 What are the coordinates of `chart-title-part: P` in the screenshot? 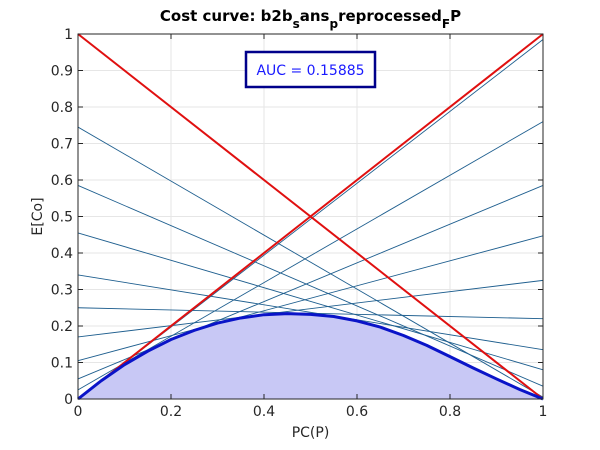 It's located at (455, 16).